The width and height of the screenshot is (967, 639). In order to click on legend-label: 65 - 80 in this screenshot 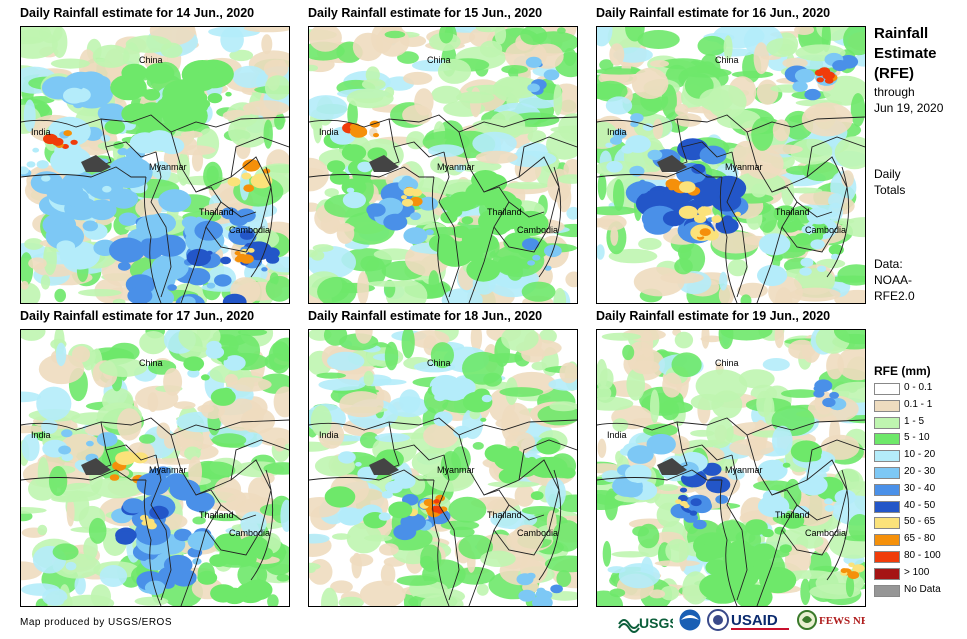, I will do `click(920, 539)`.